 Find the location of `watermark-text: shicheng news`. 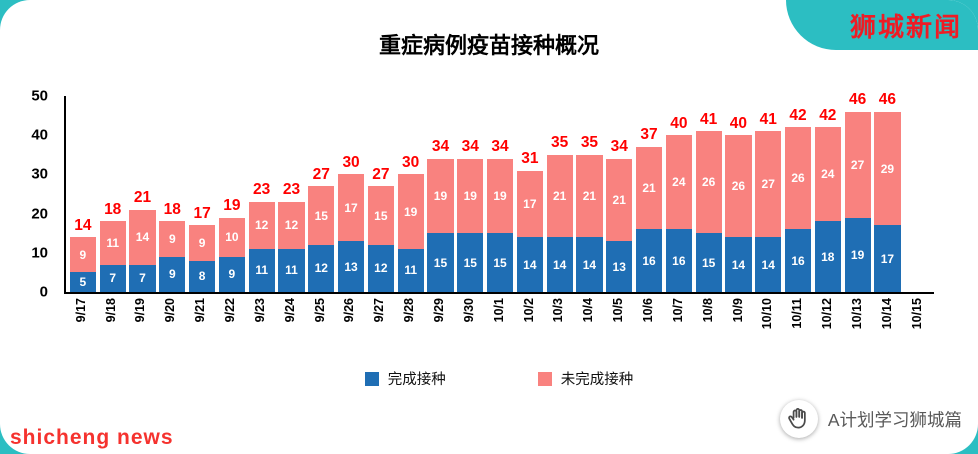

watermark-text: shicheng news is located at coordinates (92, 437).